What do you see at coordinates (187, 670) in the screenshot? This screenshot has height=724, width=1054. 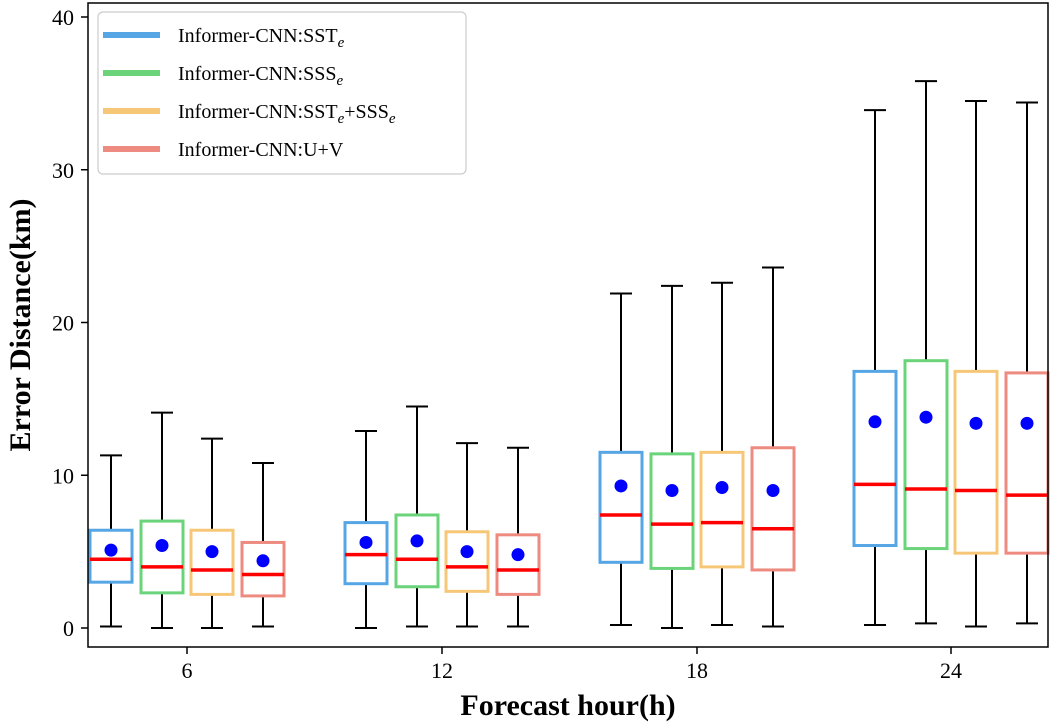 I see `x-tick-label: 6` at bounding box center [187, 670].